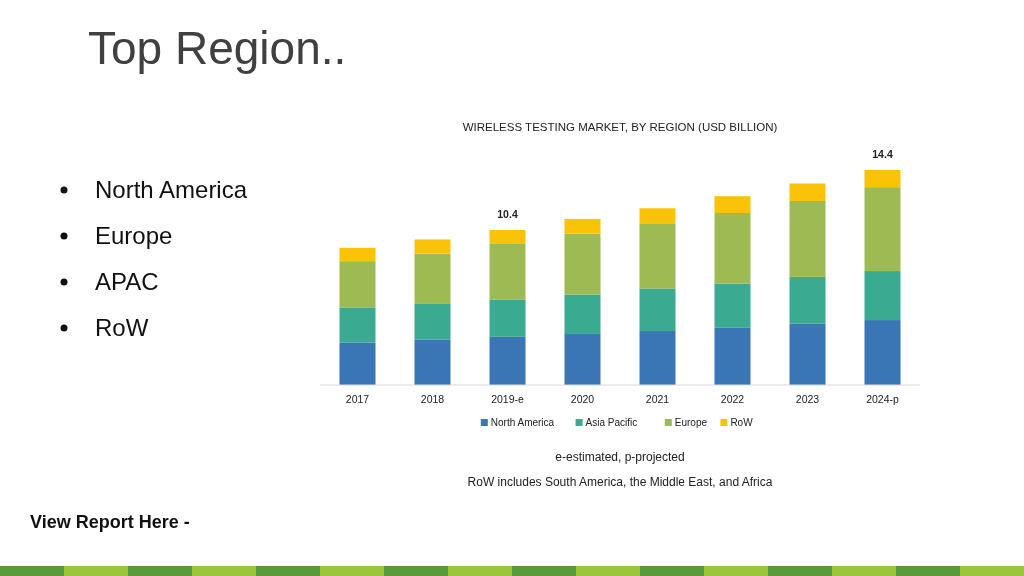 The width and height of the screenshot is (1024, 576). Describe the element at coordinates (691, 422) in the screenshot. I see `legend-label: Europe` at that location.